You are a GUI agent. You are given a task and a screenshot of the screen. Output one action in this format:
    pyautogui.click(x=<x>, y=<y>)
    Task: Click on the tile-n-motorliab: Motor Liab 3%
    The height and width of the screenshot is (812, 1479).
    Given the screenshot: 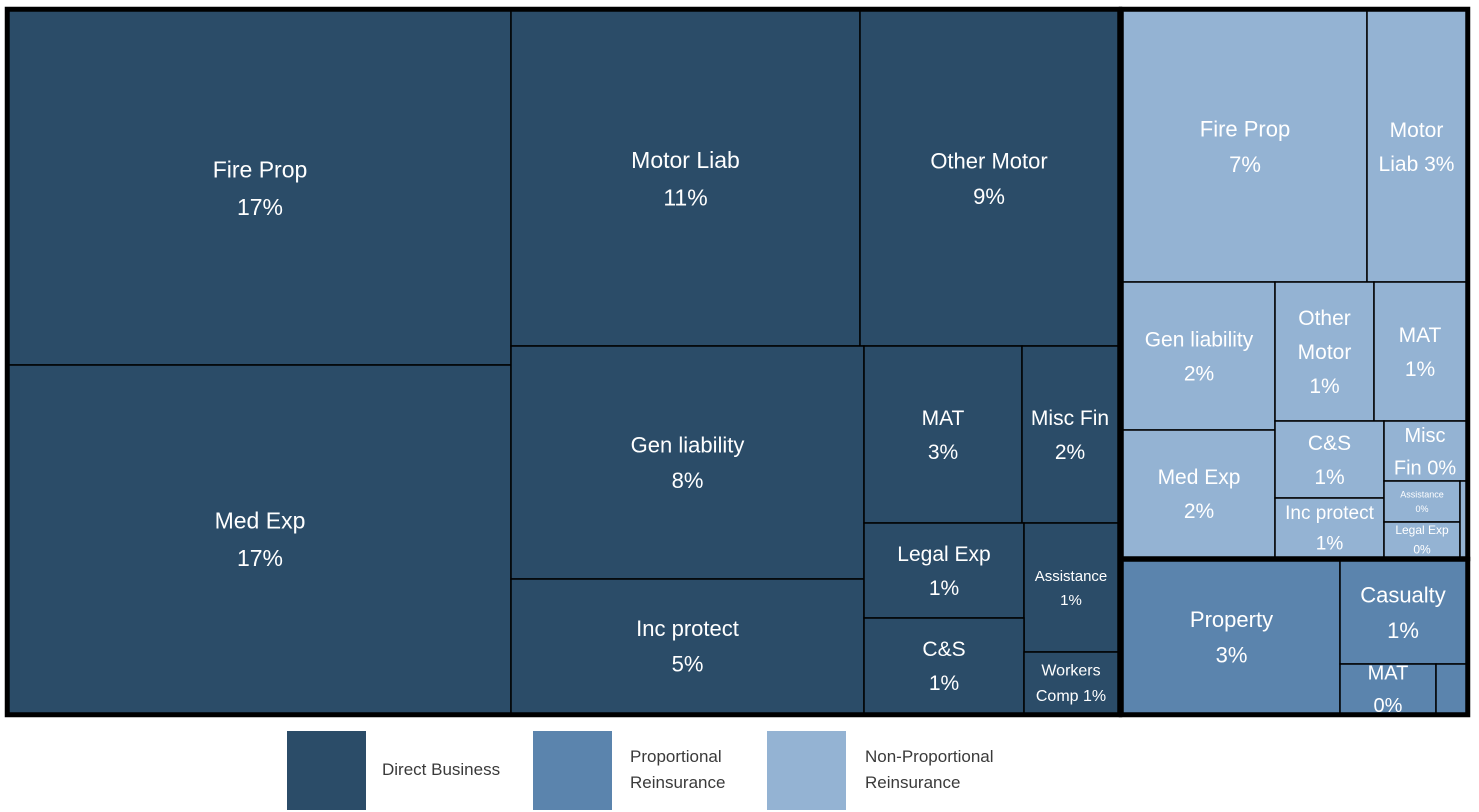 What is the action you would take?
    pyautogui.click(x=1416, y=146)
    